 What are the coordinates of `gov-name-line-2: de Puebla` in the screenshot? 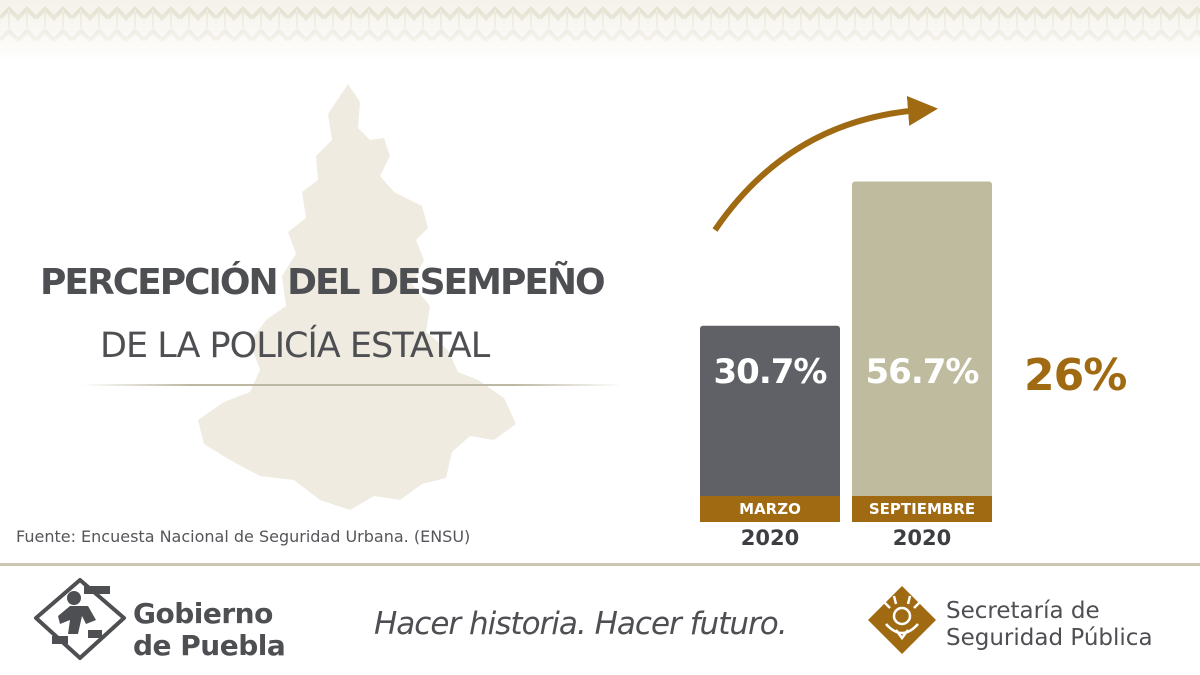 It's located at (209, 645).